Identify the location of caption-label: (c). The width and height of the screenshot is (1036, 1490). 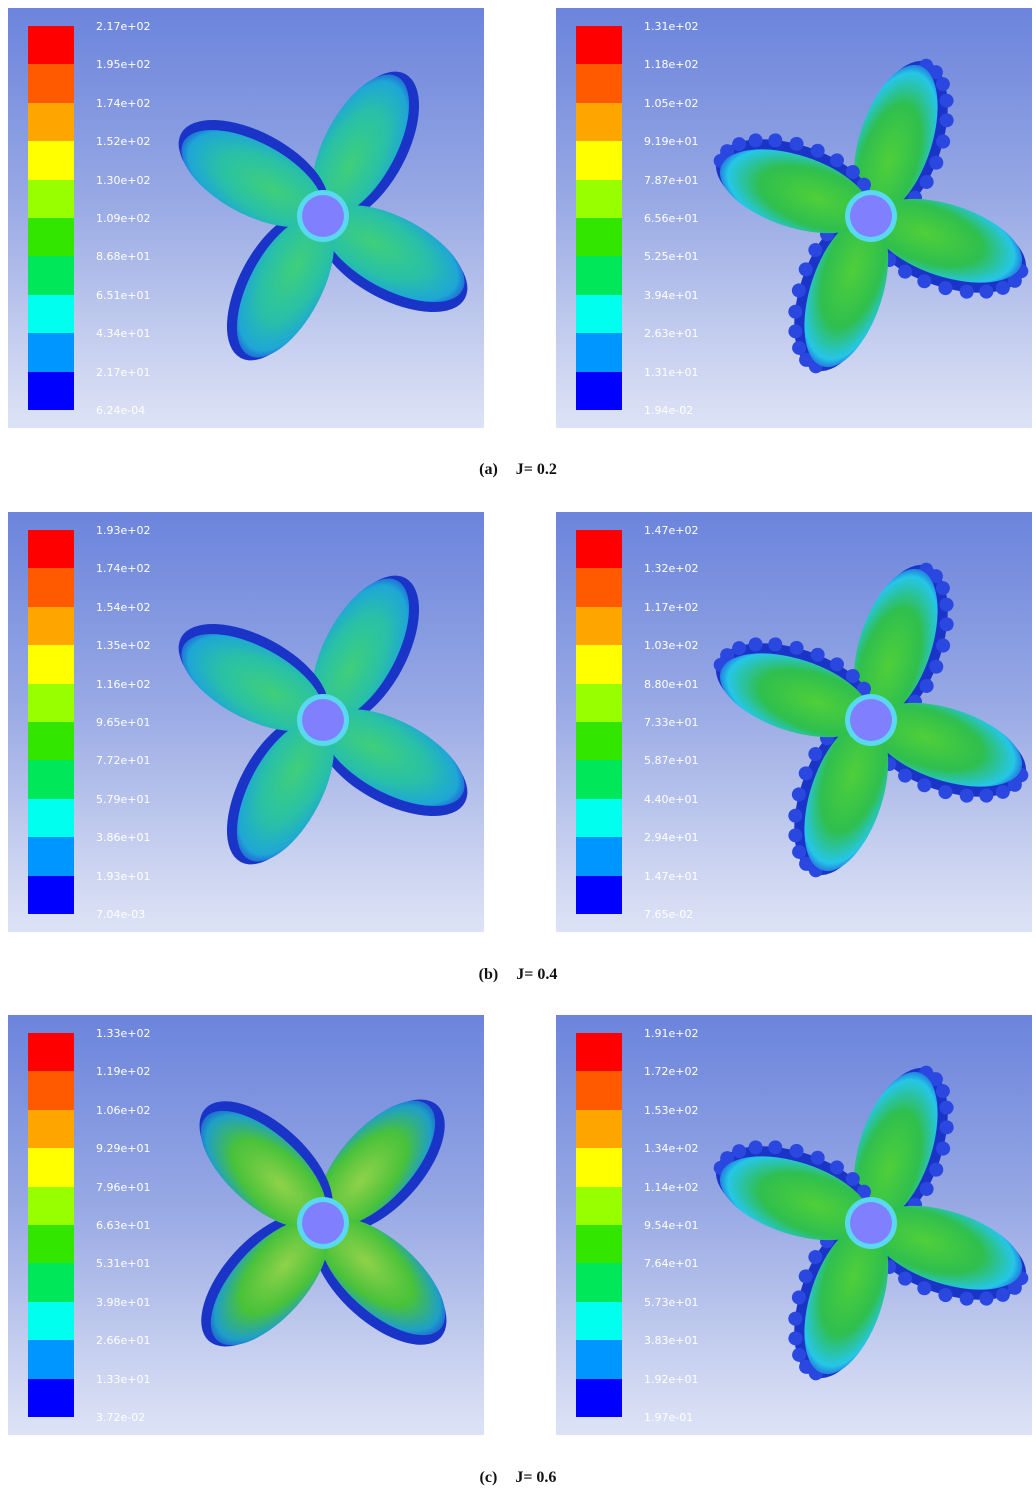
(488, 1477).